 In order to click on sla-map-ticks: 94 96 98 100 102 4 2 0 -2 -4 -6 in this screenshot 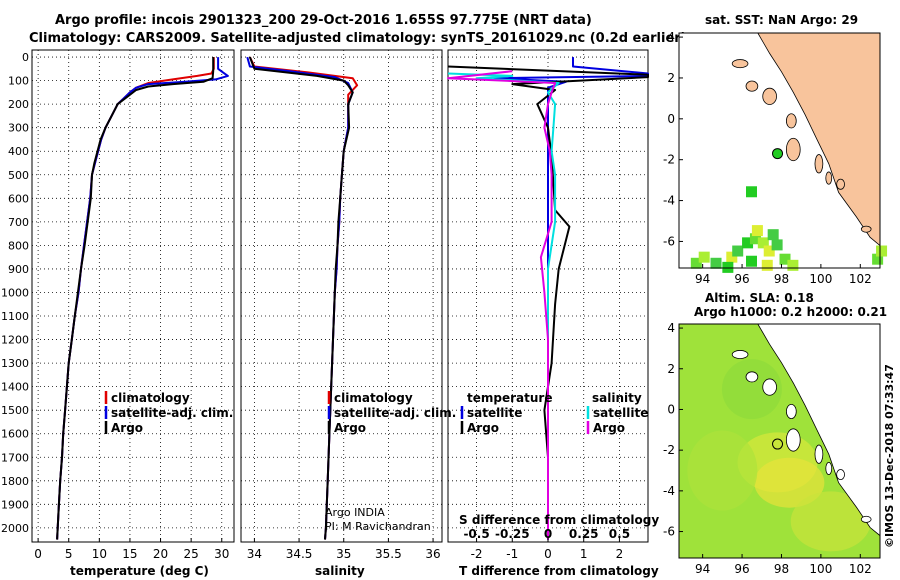, I will do `click(767, 448)`.